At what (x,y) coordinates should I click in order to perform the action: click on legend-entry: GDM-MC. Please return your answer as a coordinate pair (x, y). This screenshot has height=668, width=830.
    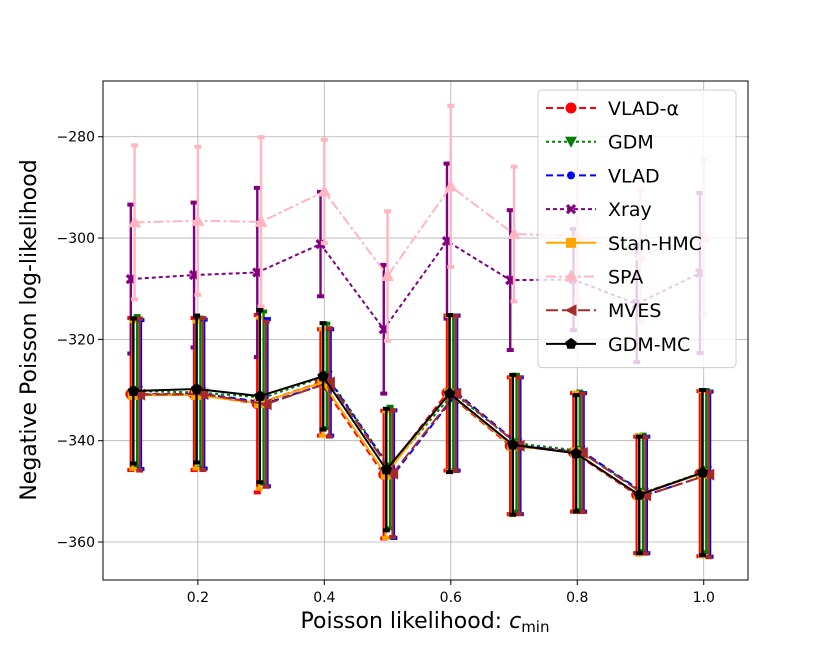
    Looking at the image, I should click on (618, 345).